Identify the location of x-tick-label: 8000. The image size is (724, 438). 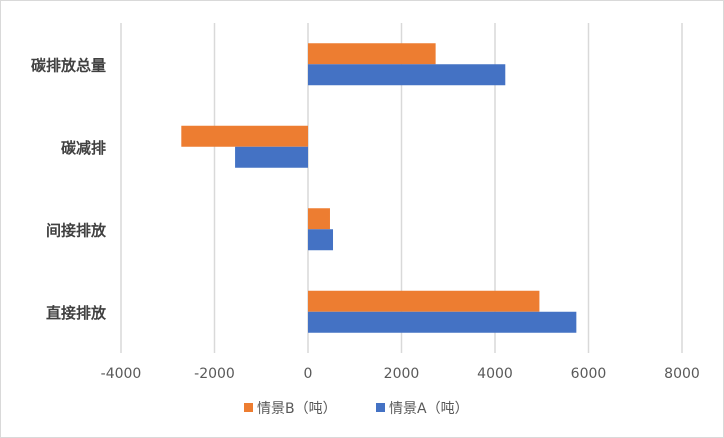
(682, 374).